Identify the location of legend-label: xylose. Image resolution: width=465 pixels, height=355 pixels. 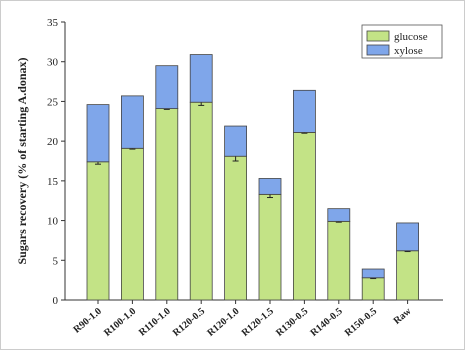
(408, 51).